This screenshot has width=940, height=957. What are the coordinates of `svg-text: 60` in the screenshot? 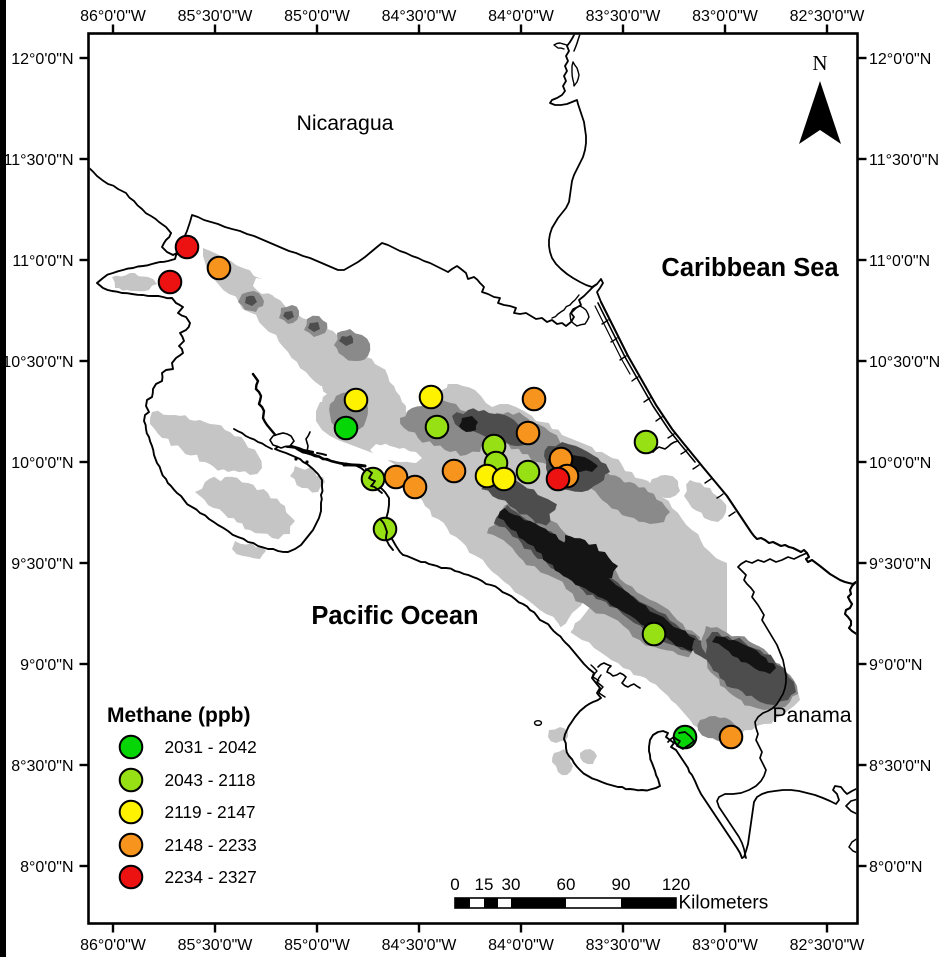 It's located at (566, 884).